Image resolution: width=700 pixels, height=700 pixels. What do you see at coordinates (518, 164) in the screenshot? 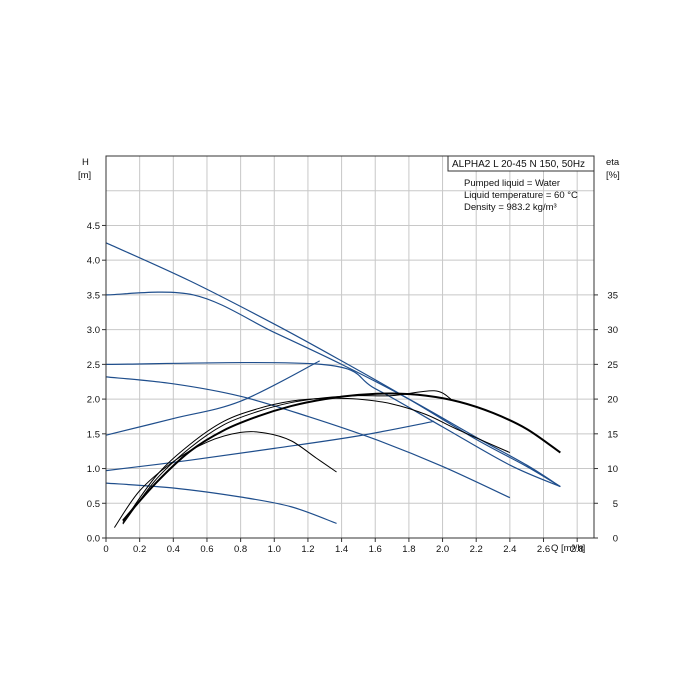
I see `chart-title: ALPHA2 L 20-45 N 150, 50Hz` at bounding box center [518, 164].